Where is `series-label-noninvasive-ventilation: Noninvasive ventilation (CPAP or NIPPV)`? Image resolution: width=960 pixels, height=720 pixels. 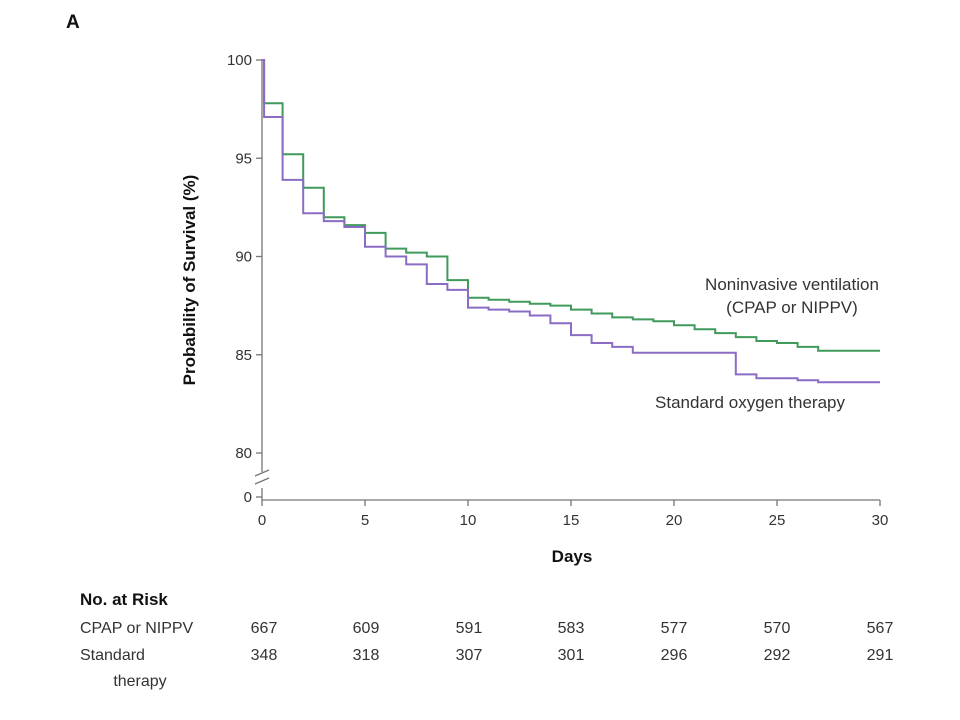 series-label-noninvasive-ventilation: Noninvasive ventilation (CPAP or NIPPV) is located at coordinates (792, 296).